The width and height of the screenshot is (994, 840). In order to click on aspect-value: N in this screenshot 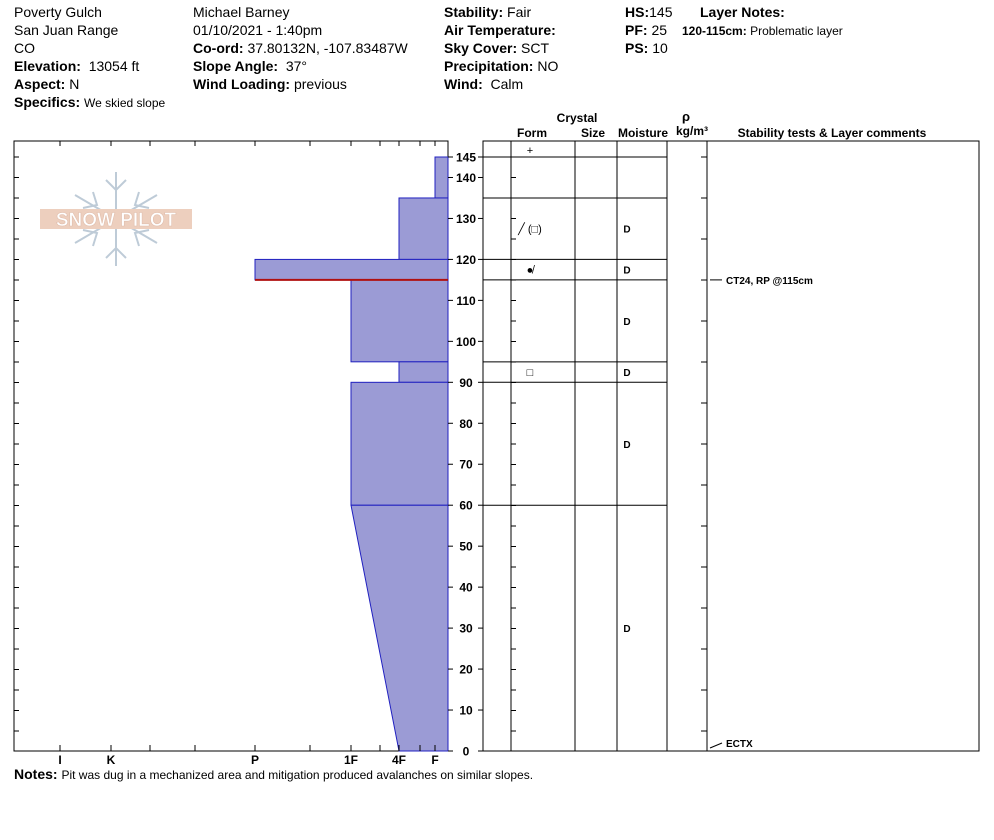, I will do `click(74, 84)`.